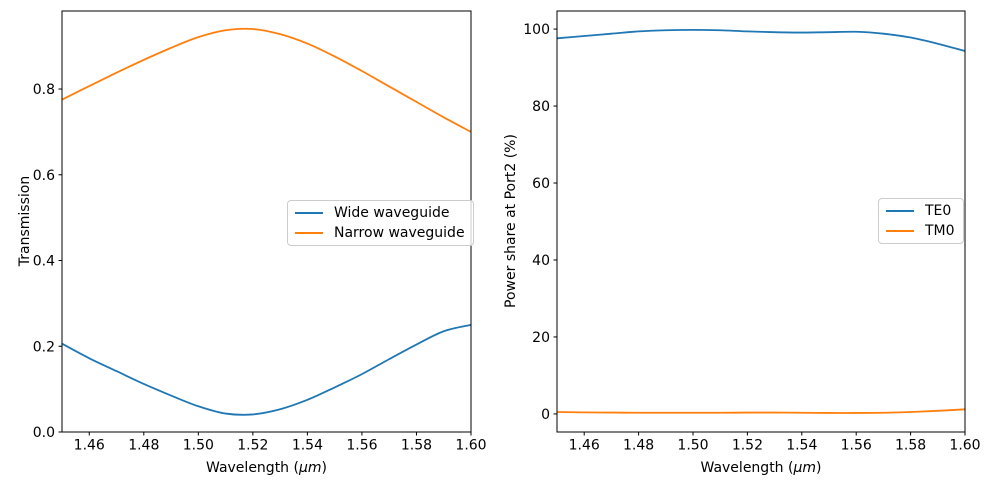 The image size is (989, 490). Describe the element at coordinates (309, 213) in the screenshot. I see `wide-waveguide-line-swatch` at that location.